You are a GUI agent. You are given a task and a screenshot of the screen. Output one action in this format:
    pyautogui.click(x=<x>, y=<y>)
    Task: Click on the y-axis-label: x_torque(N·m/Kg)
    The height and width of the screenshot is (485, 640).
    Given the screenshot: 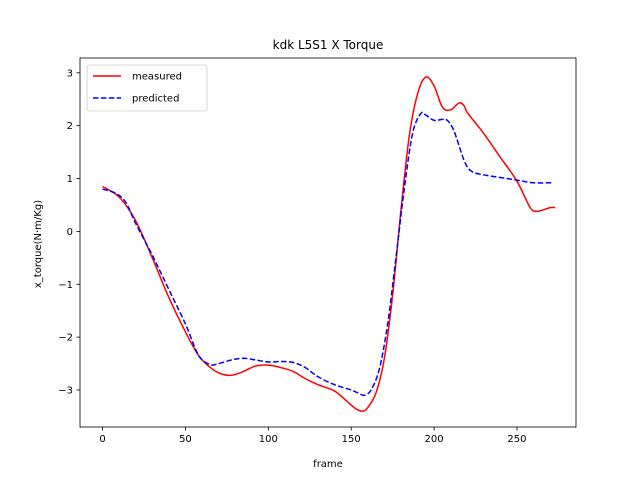 What is the action you would take?
    pyautogui.click(x=38, y=244)
    